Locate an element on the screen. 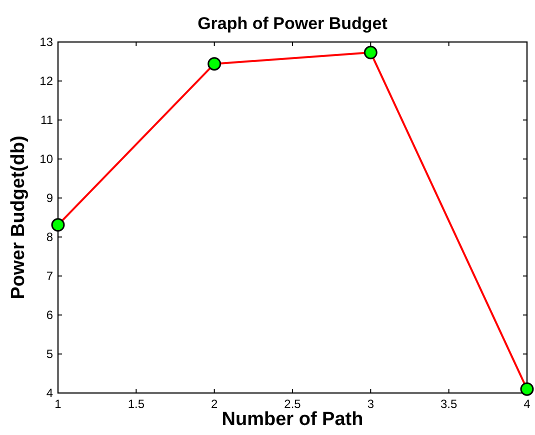 The image size is (535, 435). y-tick-label: 9 is located at coordinates (50, 198).